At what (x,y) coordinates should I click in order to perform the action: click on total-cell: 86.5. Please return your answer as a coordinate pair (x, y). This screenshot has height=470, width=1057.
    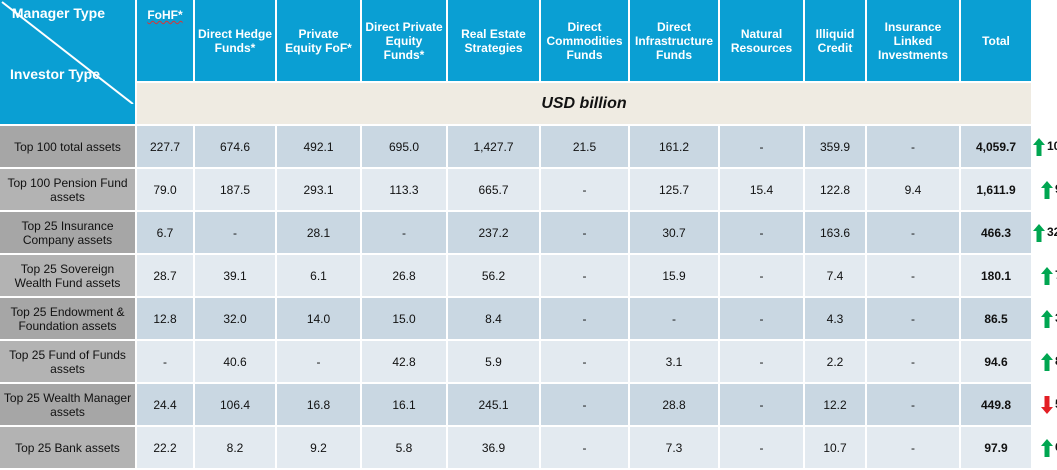
    Looking at the image, I should click on (996, 318).